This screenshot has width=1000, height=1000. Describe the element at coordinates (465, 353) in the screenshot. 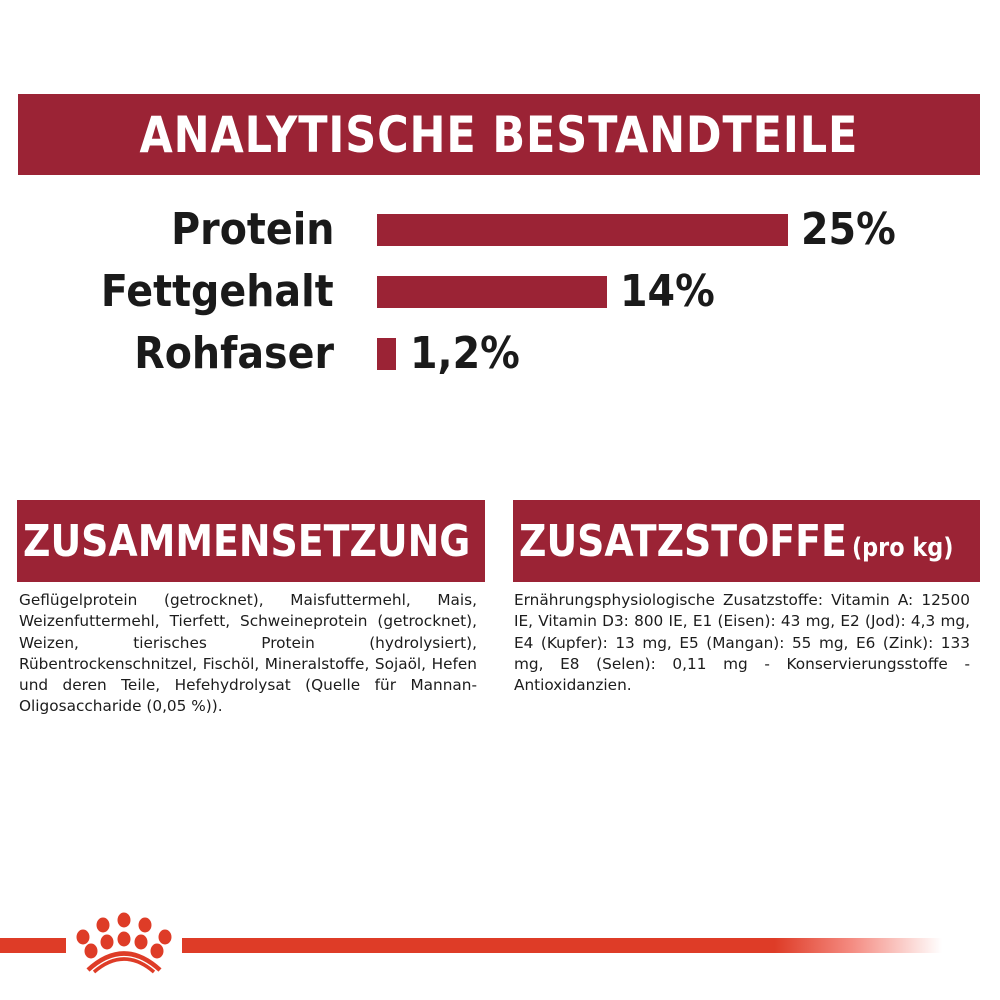

I see `nutrient-value: 1,2%` at that location.